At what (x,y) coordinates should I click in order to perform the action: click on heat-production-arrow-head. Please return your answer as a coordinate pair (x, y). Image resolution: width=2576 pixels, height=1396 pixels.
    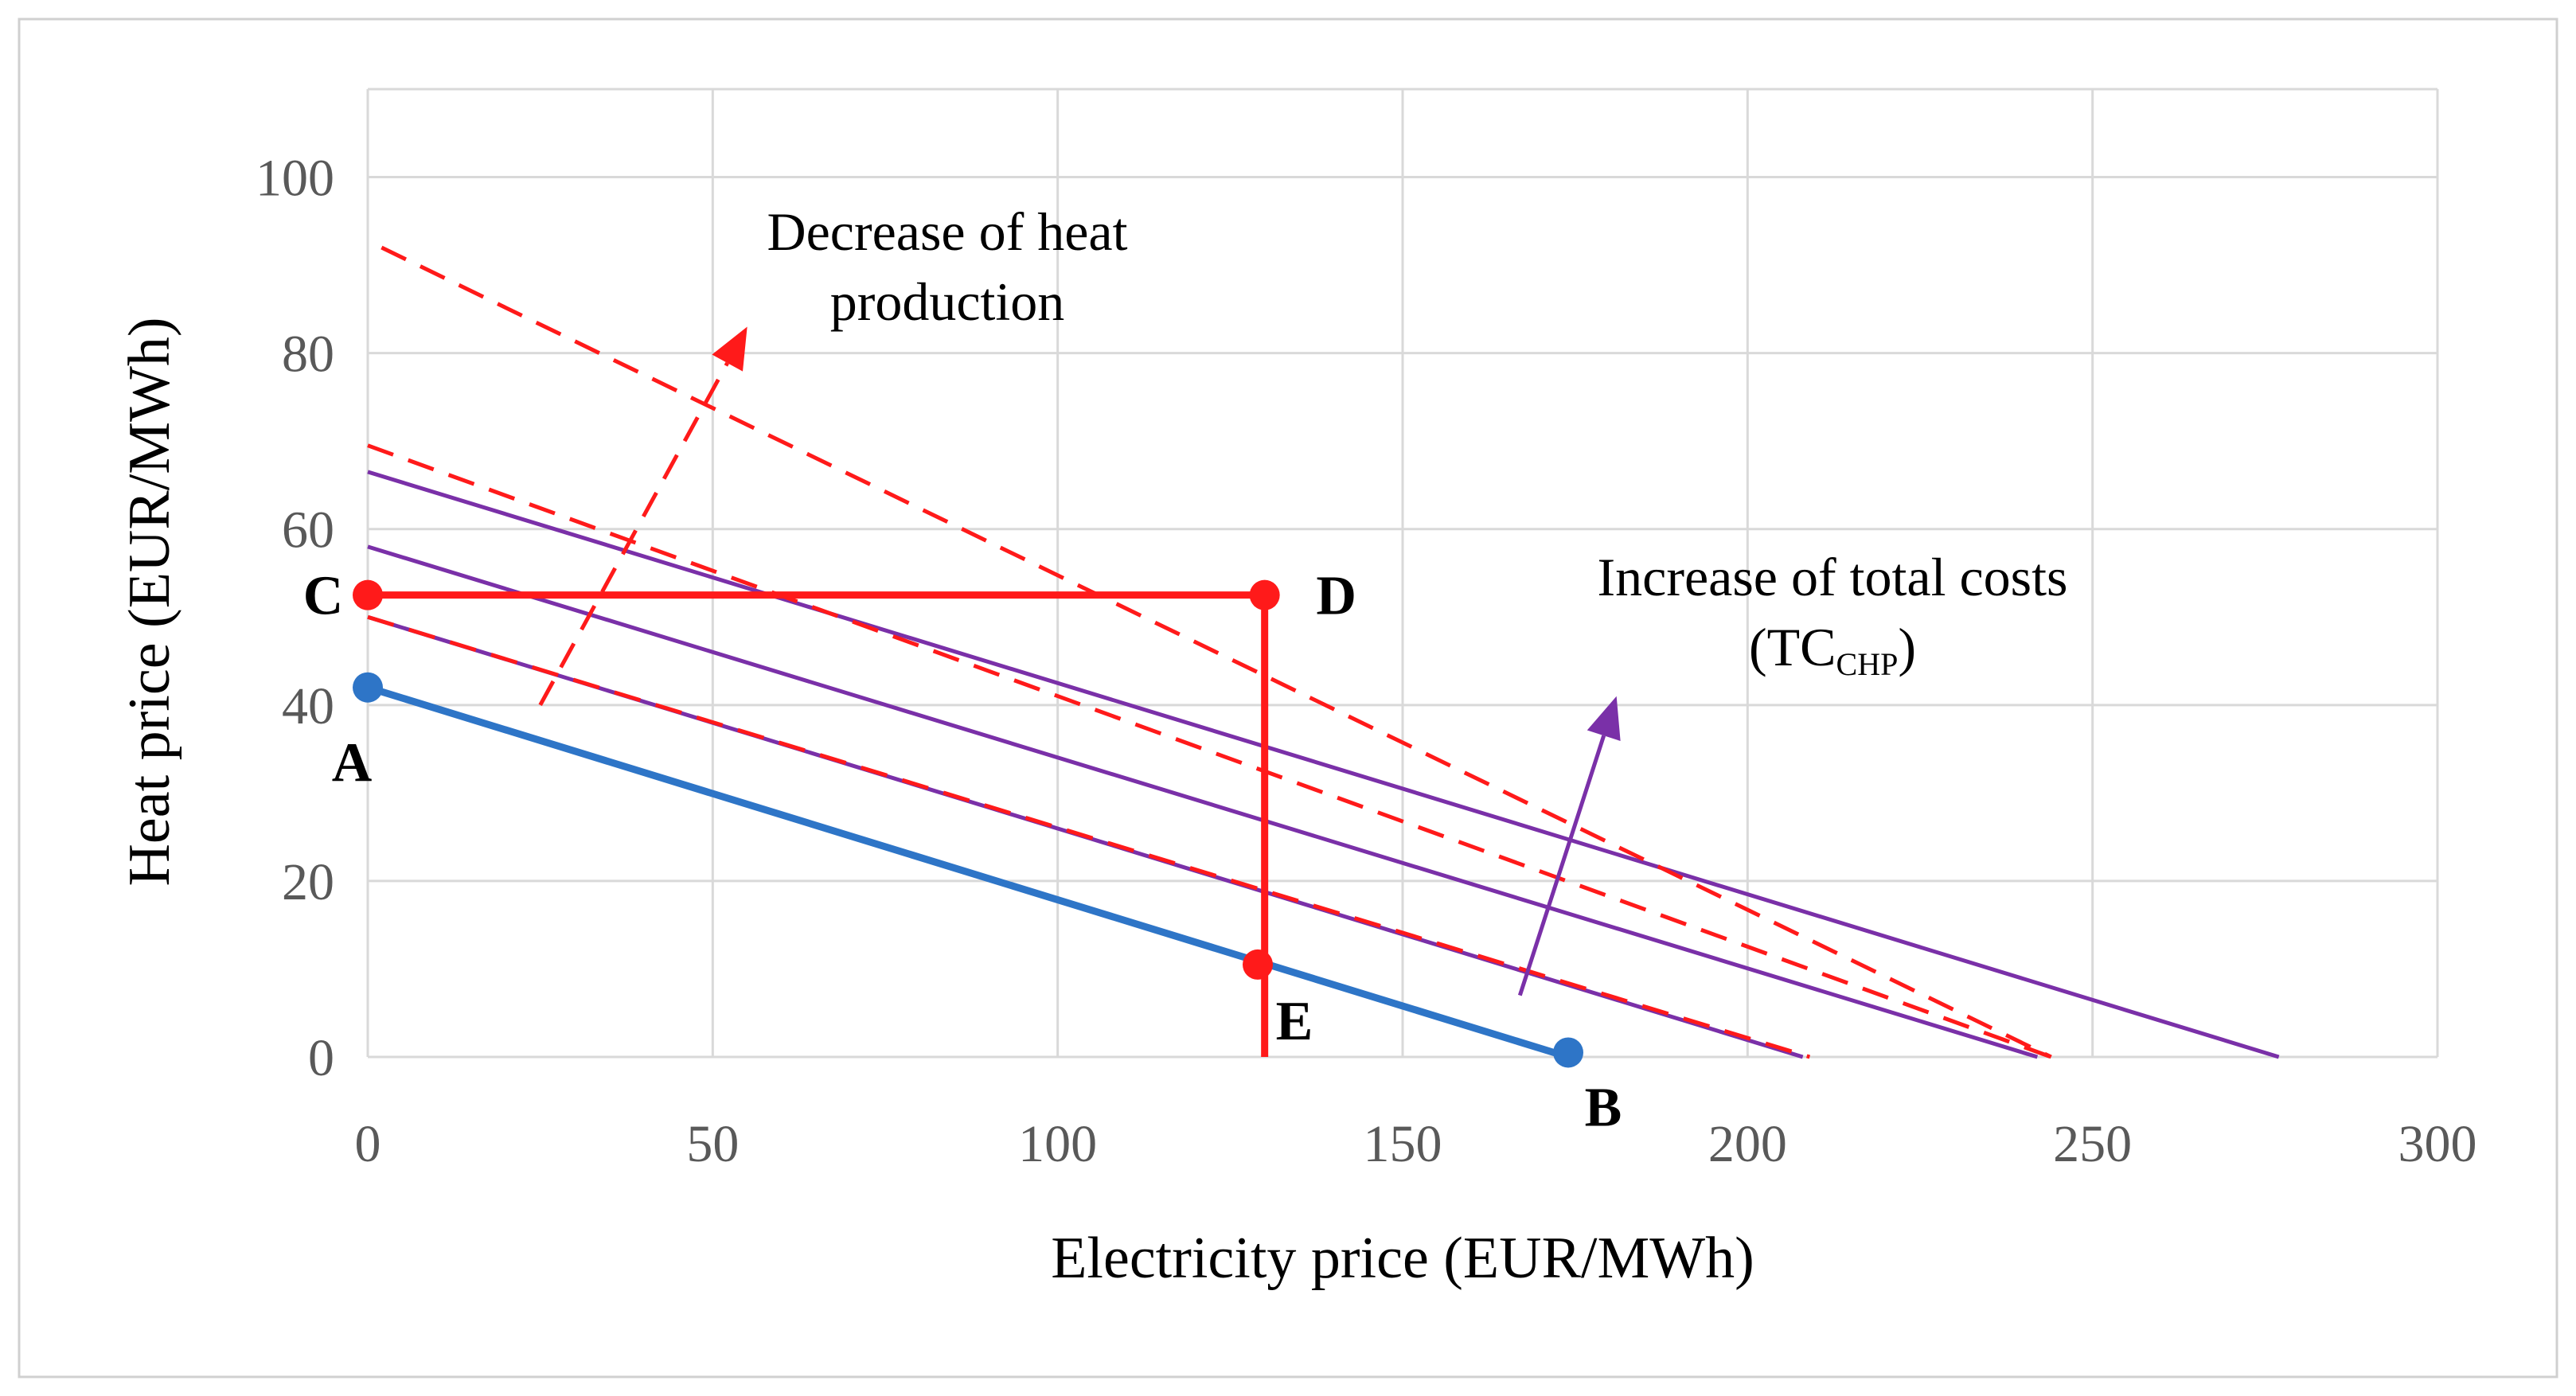
    Looking at the image, I should click on (729, 349).